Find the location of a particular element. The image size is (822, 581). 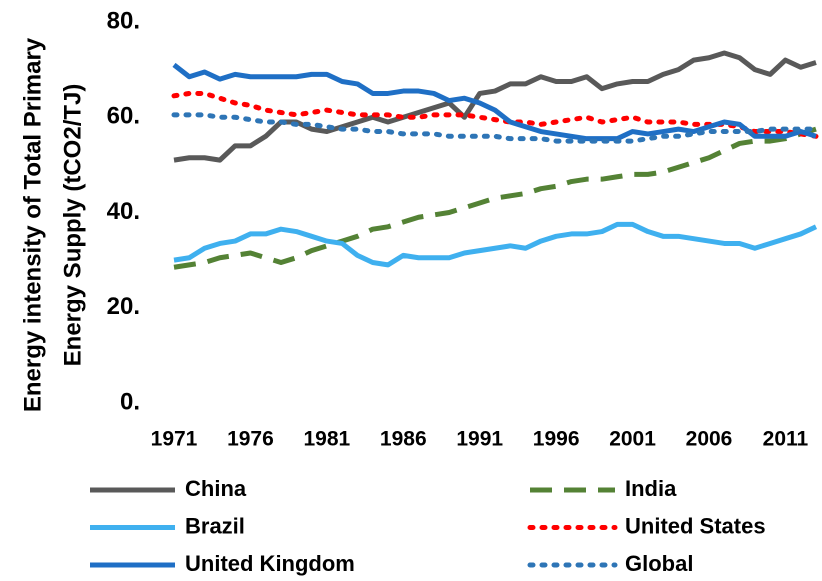

y-label-line: Energy intensity of Total Primary is located at coordinates (32, 224).